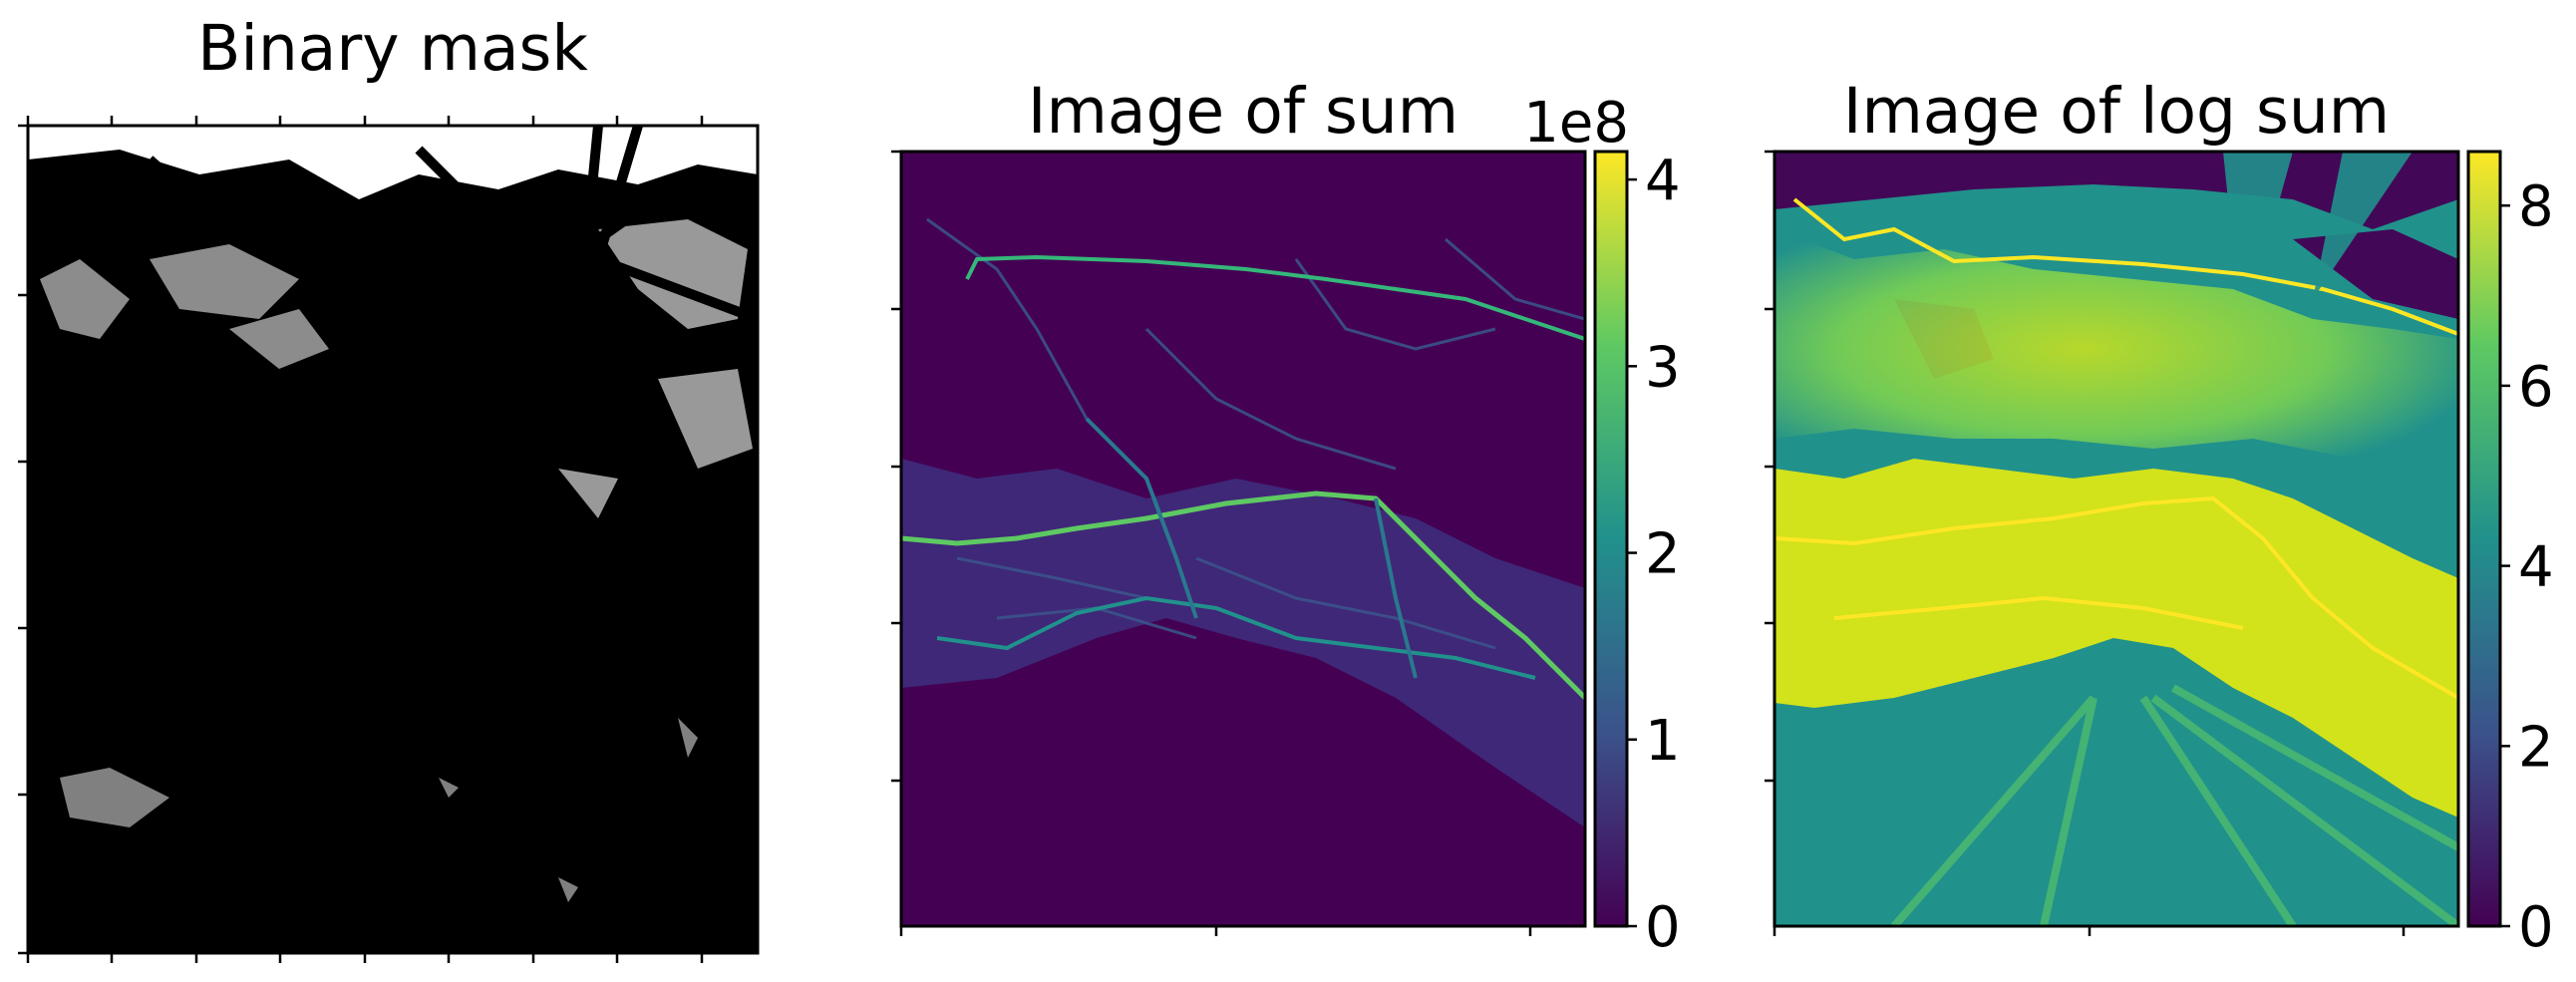 The height and width of the screenshot is (982, 2576). I want to click on sum-land-texture, so click(1243, 643).